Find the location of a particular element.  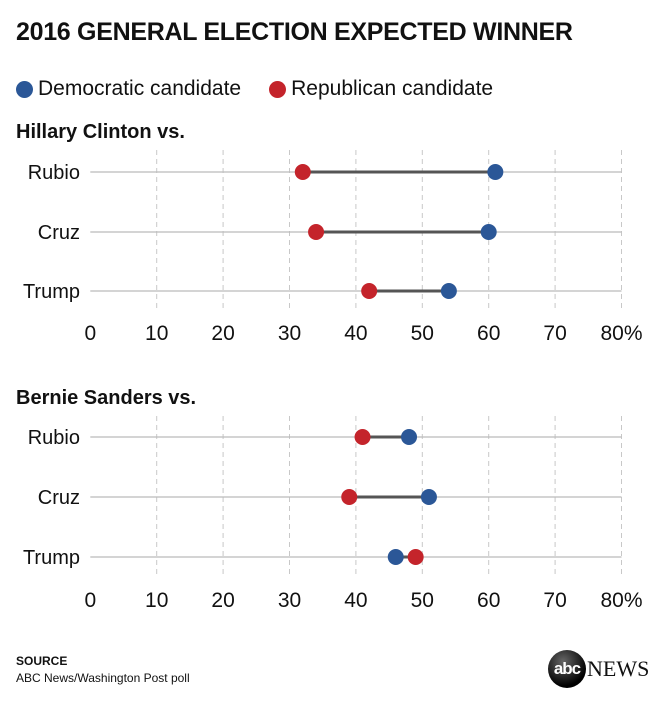

legend-item-democratic: Democratic candidate is located at coordinates (128, 89).